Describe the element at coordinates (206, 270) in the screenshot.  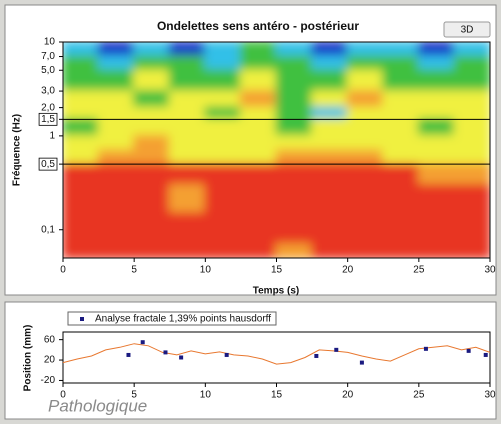
I see `x-tick-label: 10` at that location.